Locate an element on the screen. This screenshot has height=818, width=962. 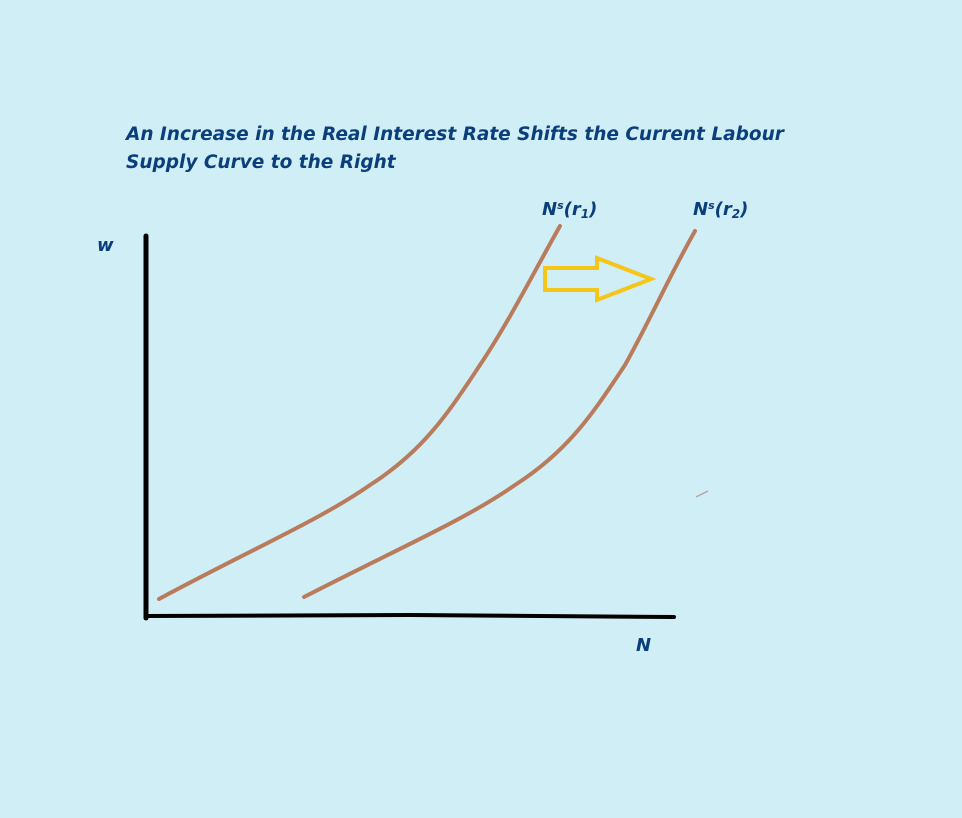
x-axis-label: N is located at coordinates (644, 645).